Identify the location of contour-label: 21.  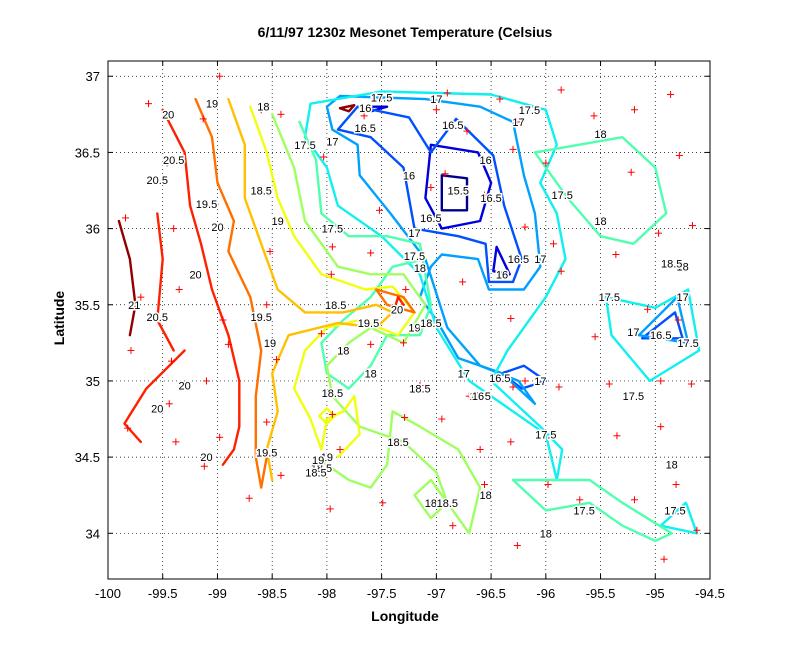
(134, 306).